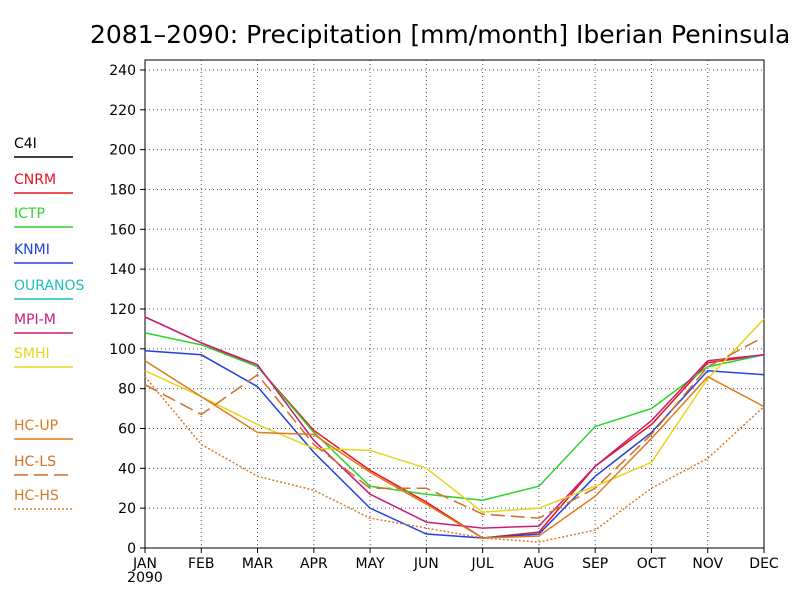 The image size is (800, 600). I want to click on y-tick-label: 200, so click(122, 151).